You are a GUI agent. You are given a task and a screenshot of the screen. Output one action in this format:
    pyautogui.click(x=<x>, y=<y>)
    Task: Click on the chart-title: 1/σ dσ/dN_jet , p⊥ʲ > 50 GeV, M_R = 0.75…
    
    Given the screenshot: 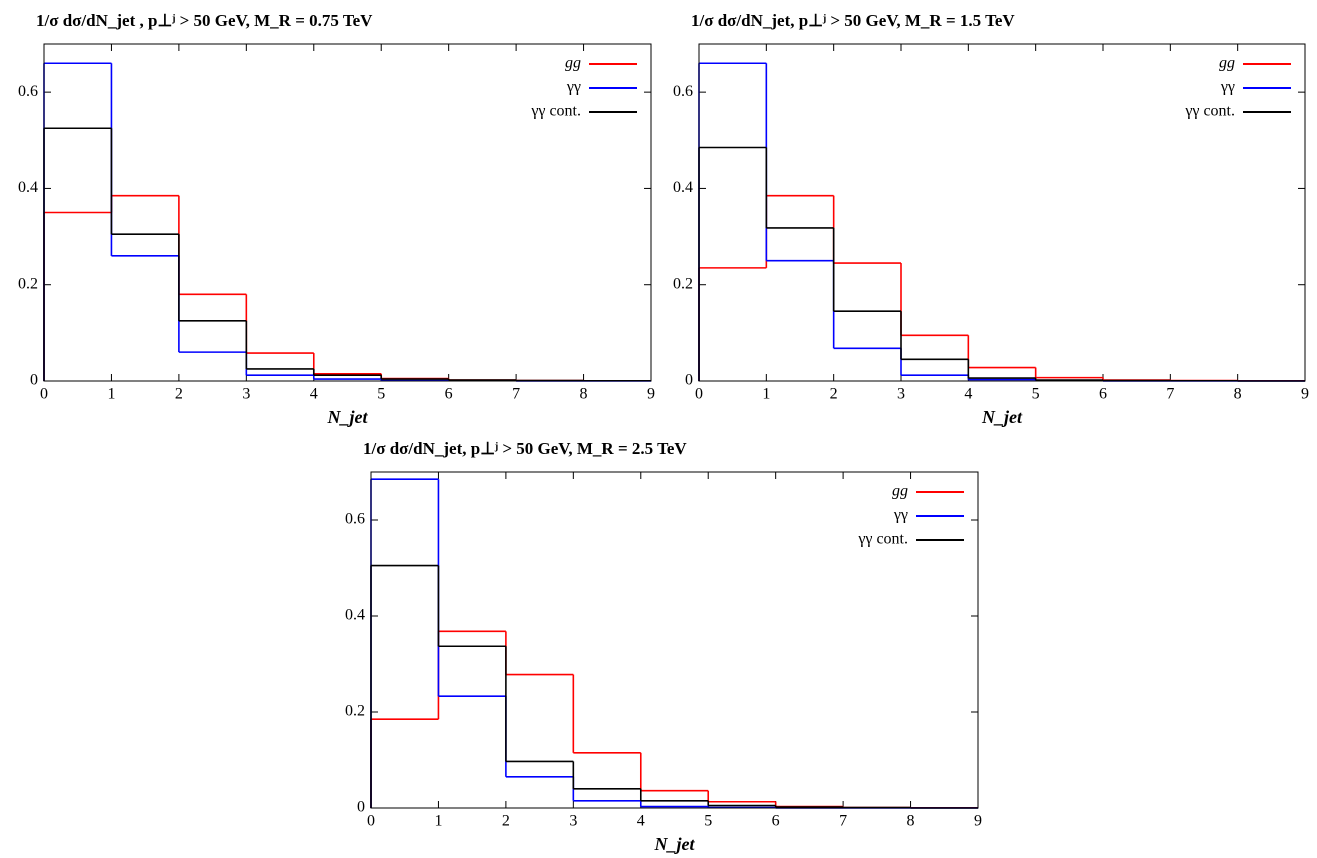 What is the action you would take?
    pyautogui.click(x=204, y=20)
    